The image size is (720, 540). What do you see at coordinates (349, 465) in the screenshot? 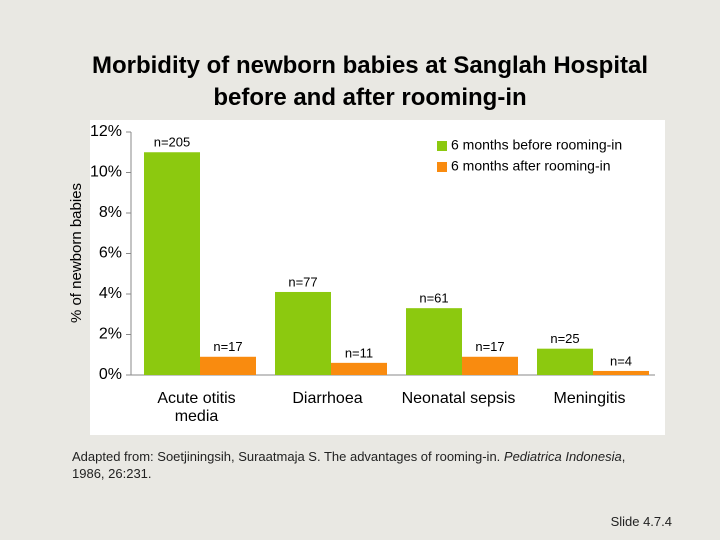
I see `source-text: , 1986, 26:231.` at bounding box center [349, 465].